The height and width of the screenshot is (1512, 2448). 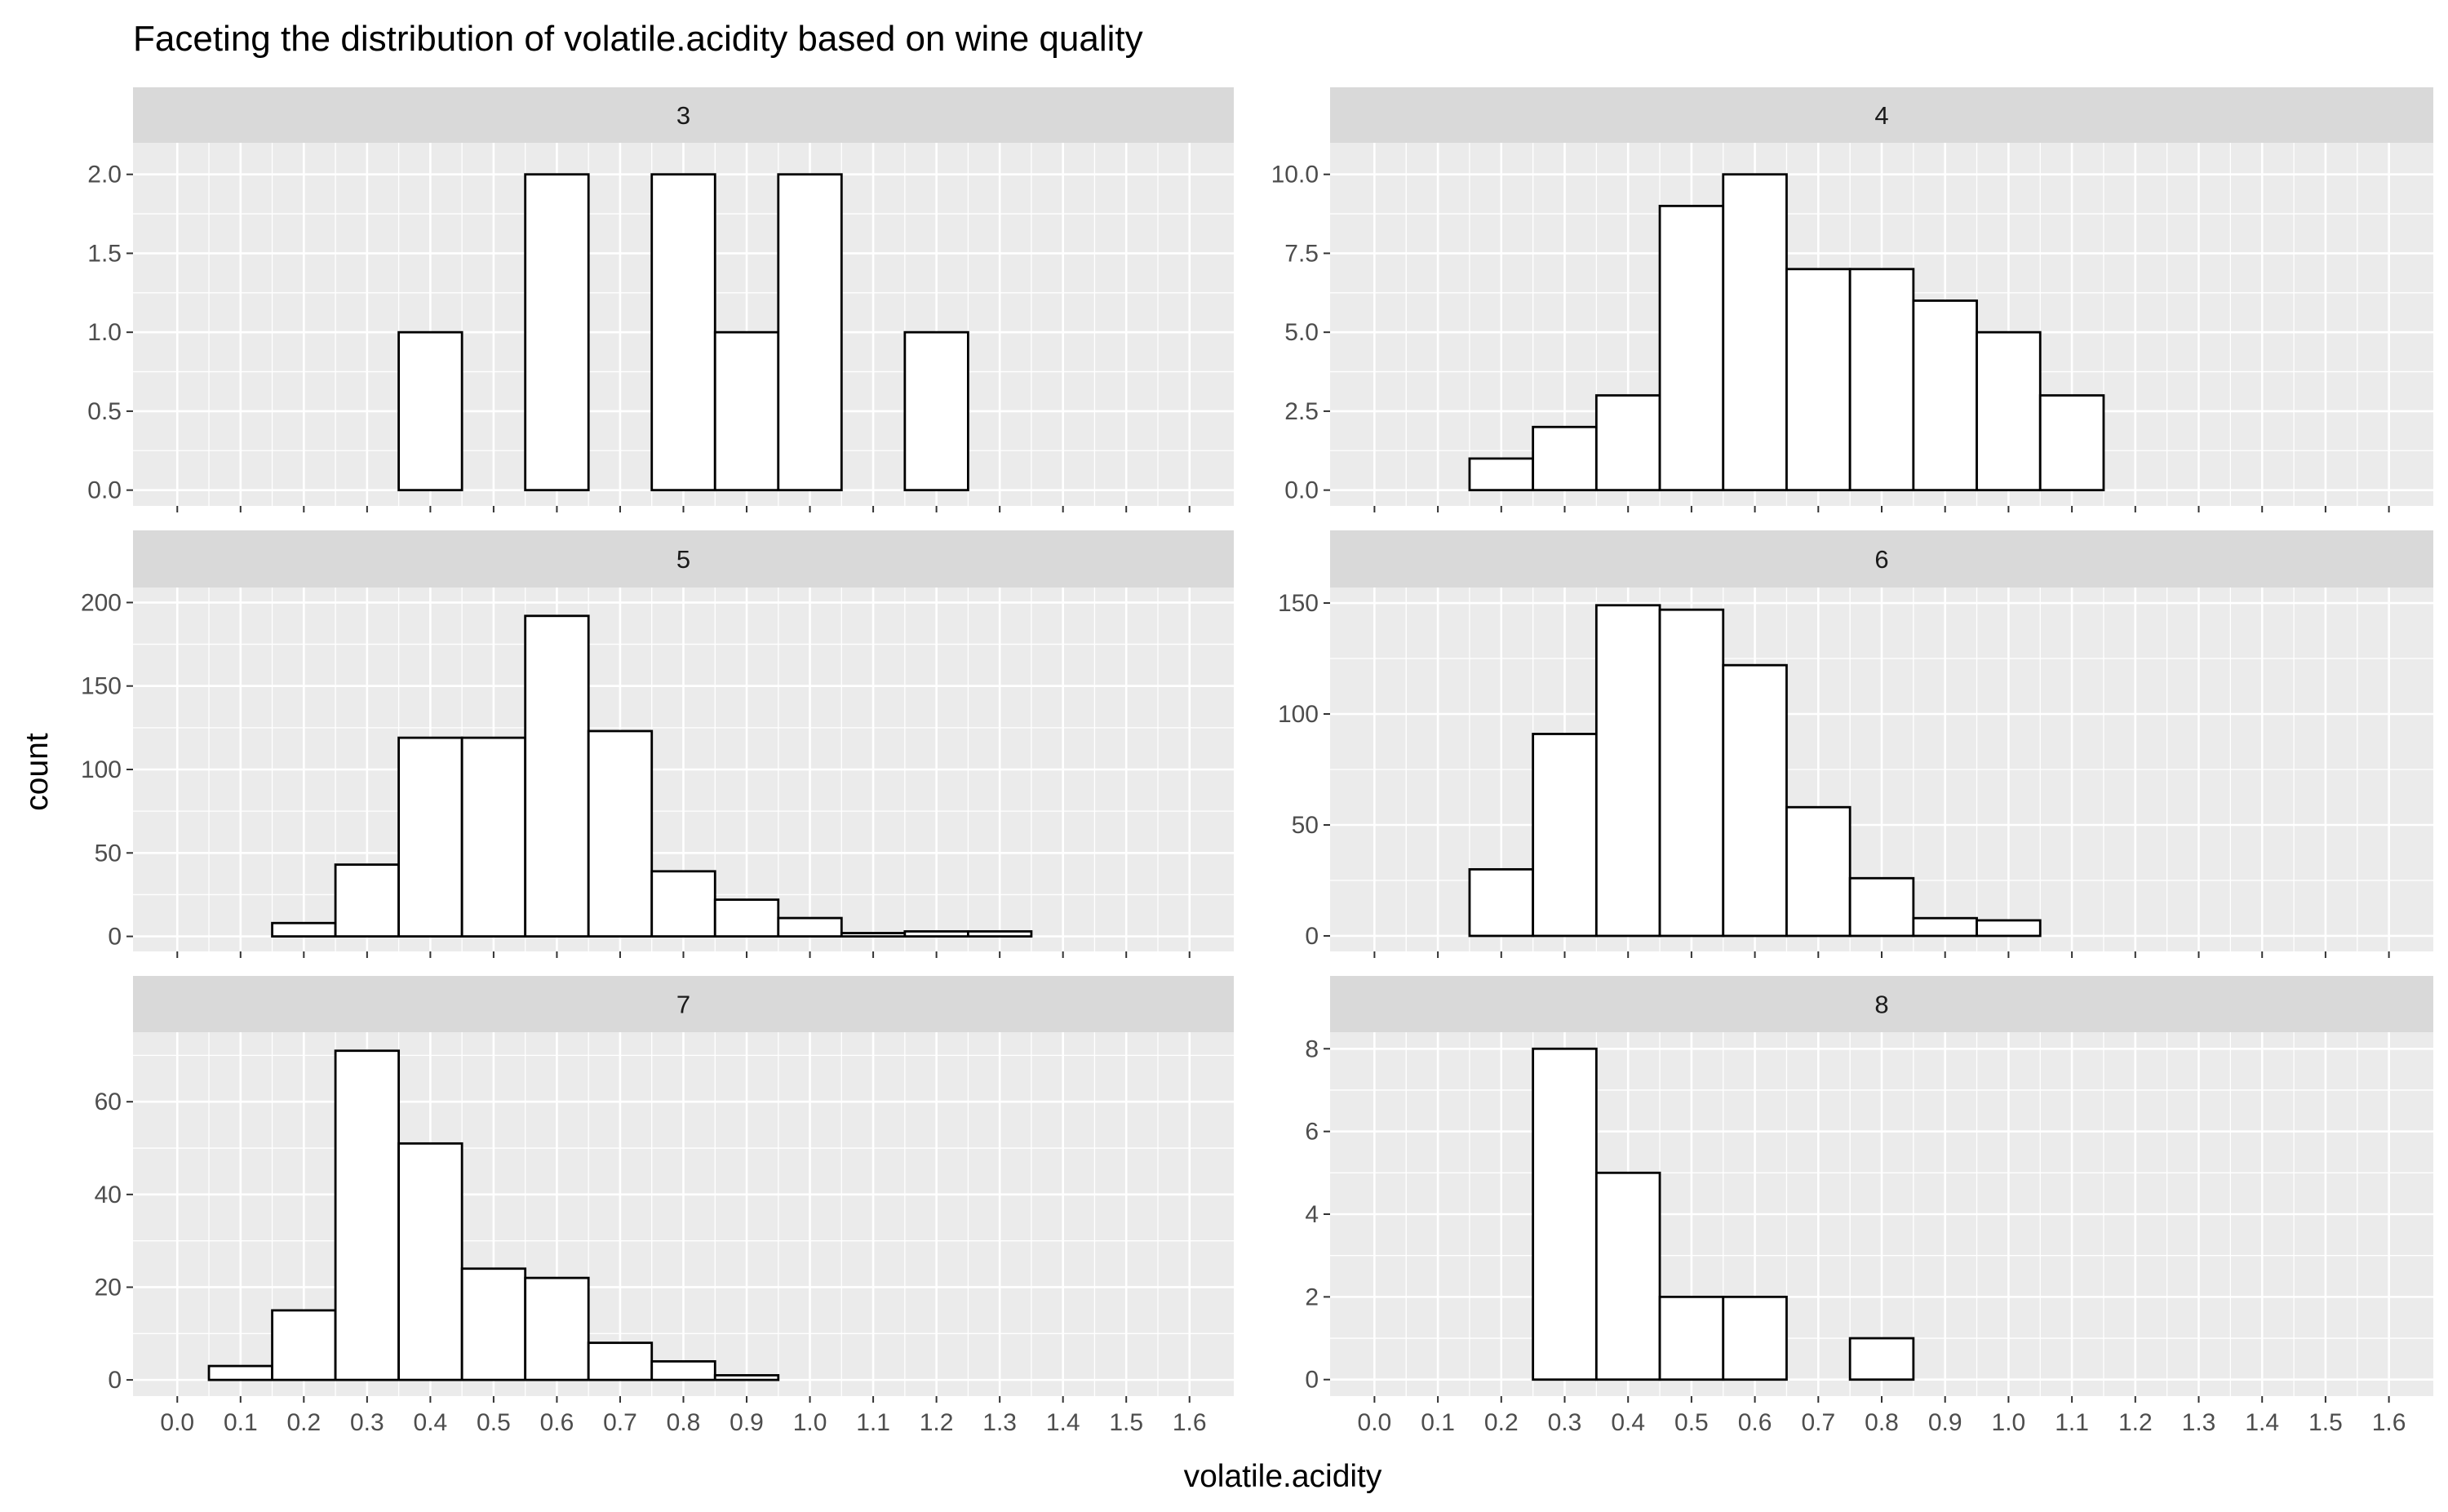 I want to click on y-tick-label: 7.5, so click(x=1301, y=254).